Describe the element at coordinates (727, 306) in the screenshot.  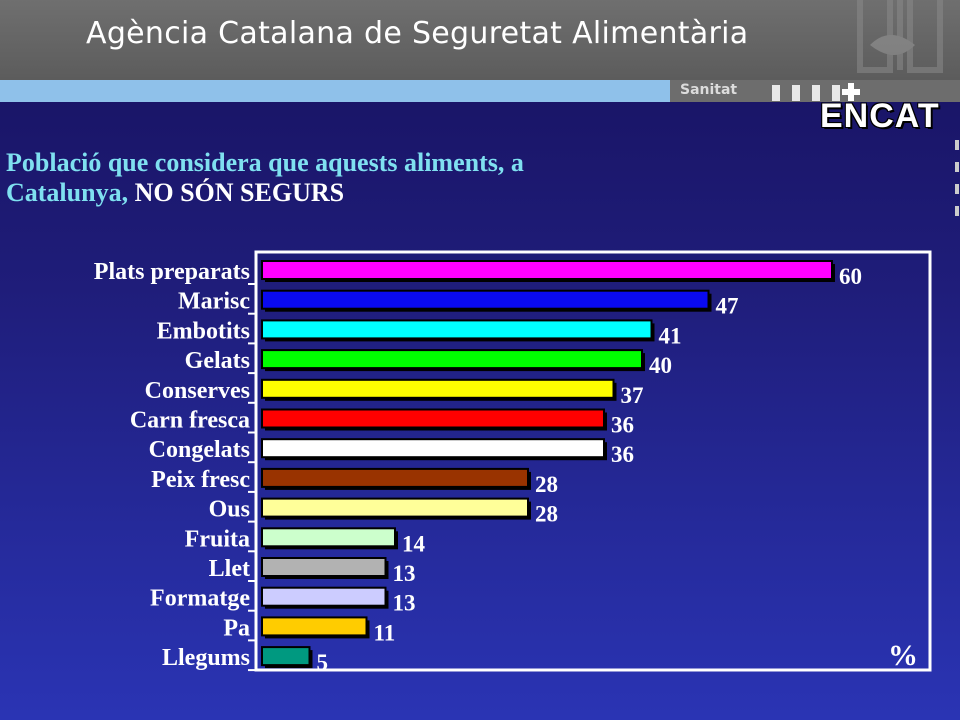
I see `value-label: 47` at that location.